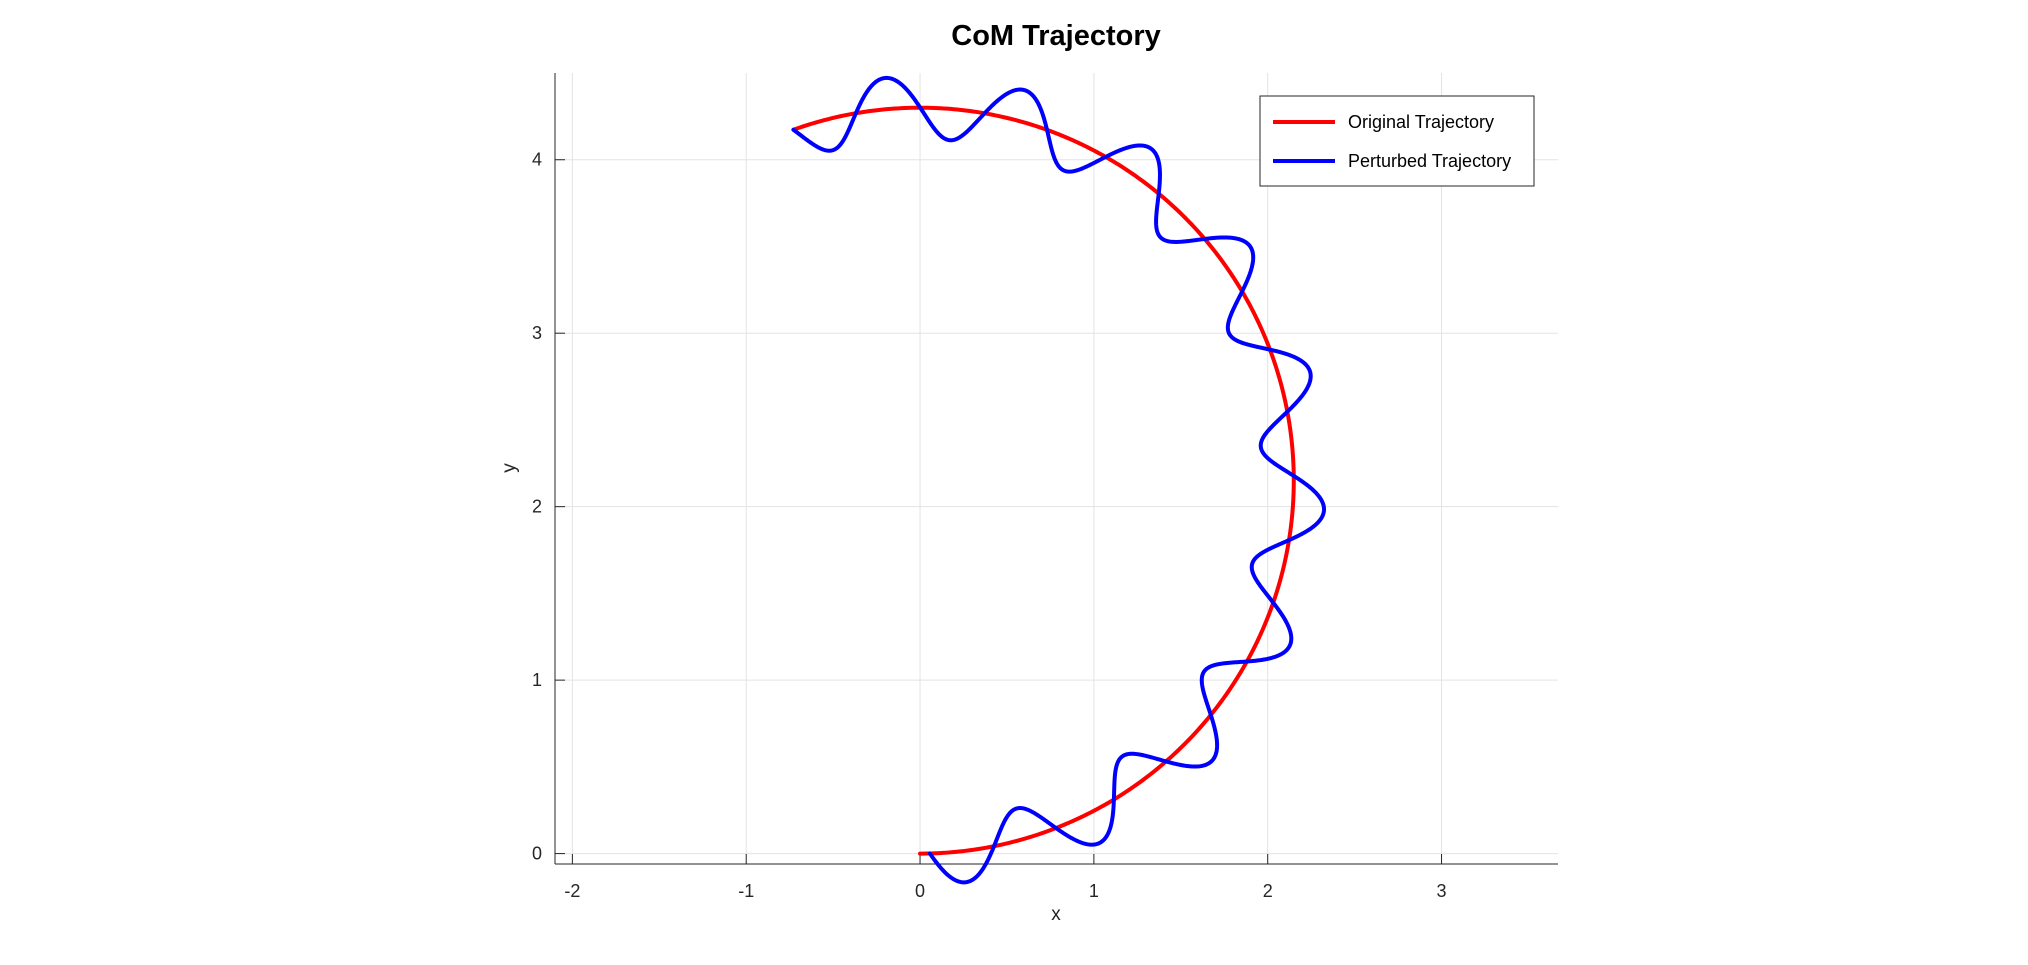 Image resolution: width=2028 pixels, height=965 pixels. What do you see at coordinates (1429, 161) in the screenshot?
I see `legend-label-perturbed: Perturbed Trajectory` at bounding box center [1429, 161].